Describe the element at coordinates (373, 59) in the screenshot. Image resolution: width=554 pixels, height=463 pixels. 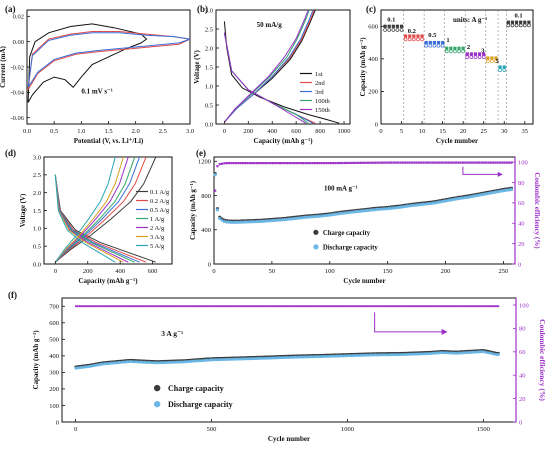
I see `y-tick-label: 400` at that location.